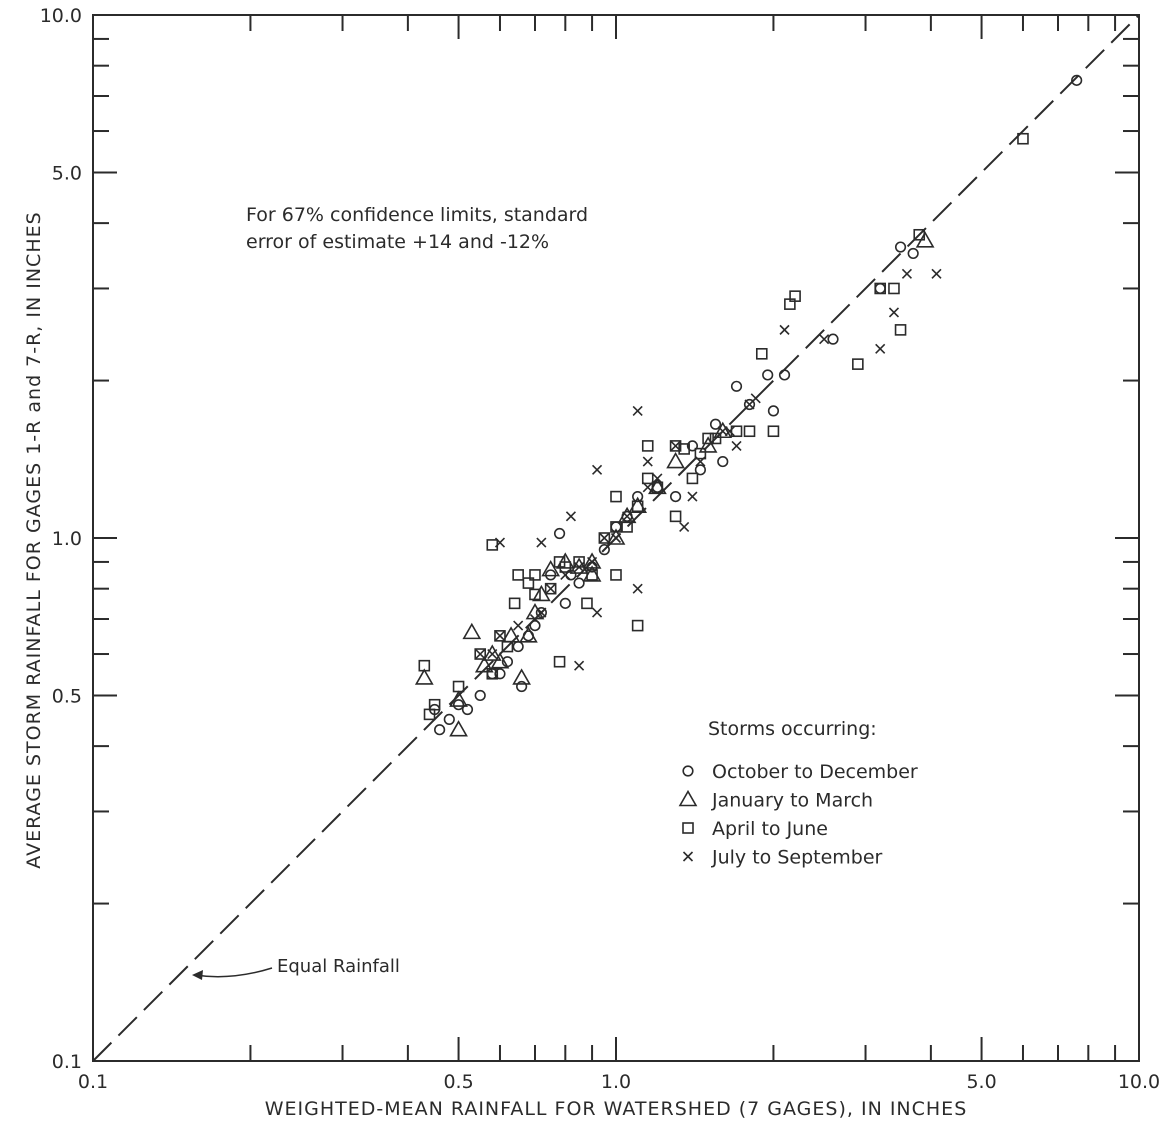  What do you see at coordinates (815, 772) in the screenshot?
I see `legend-label: October to December` at bounding box center [815, 772].